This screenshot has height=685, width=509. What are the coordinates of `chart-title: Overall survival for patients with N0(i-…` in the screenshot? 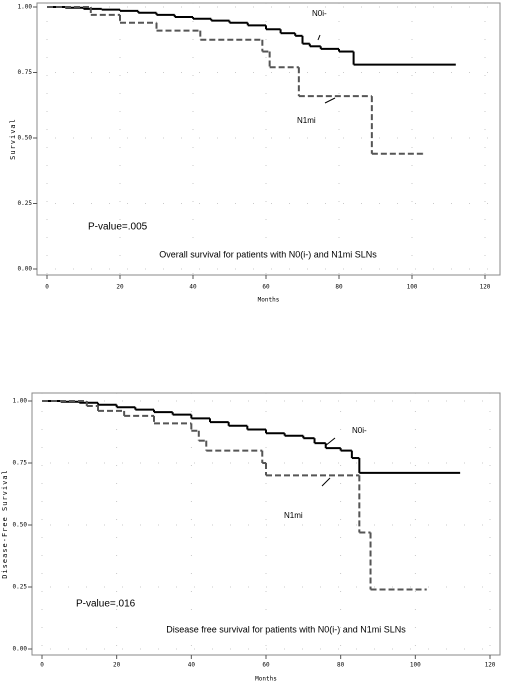 It's located at (268, 254).